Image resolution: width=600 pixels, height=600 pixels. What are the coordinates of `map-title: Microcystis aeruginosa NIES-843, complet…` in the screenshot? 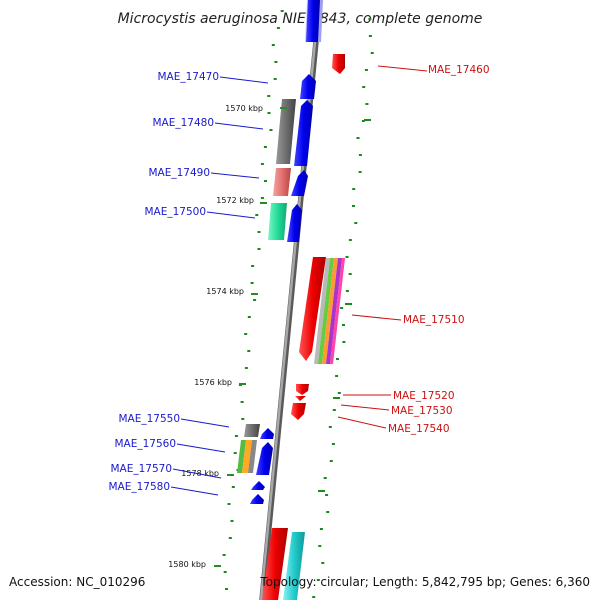 It's located at (300, 19).